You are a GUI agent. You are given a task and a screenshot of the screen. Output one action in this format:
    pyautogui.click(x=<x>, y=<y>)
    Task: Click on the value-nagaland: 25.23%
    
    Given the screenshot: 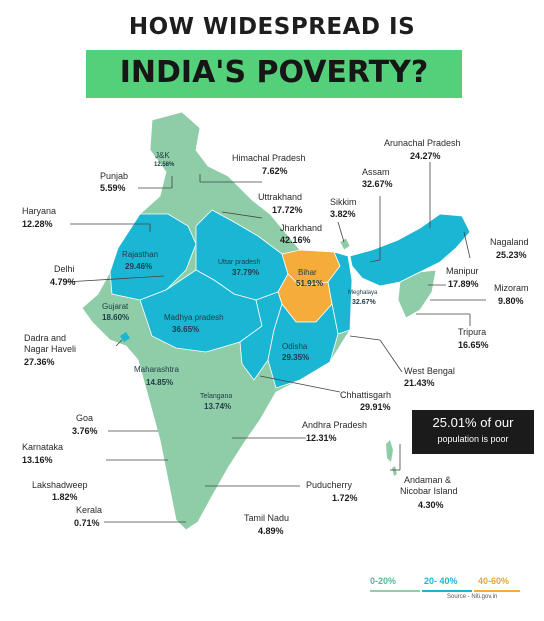 What is the action you would take?
    pyautogui.click(x=511, y=255)
    